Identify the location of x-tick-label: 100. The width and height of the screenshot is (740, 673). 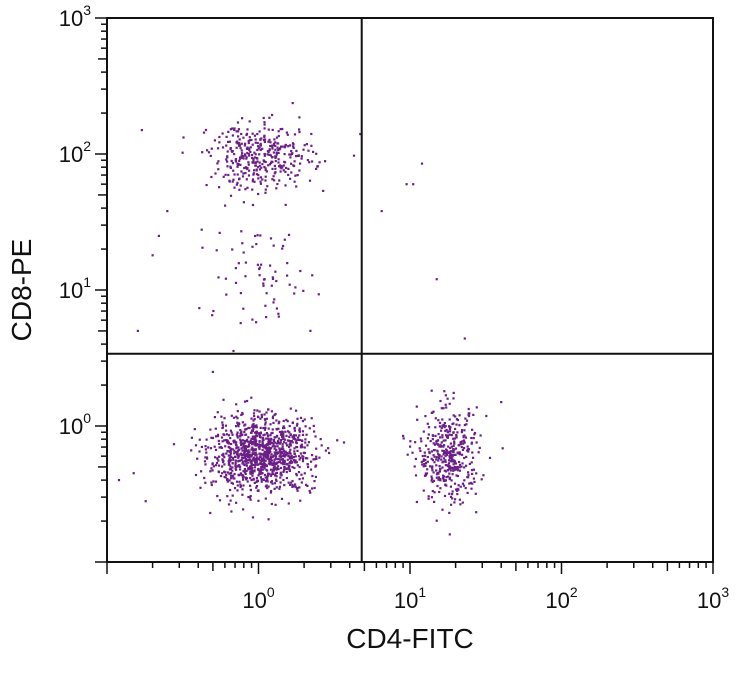
(258, 598).